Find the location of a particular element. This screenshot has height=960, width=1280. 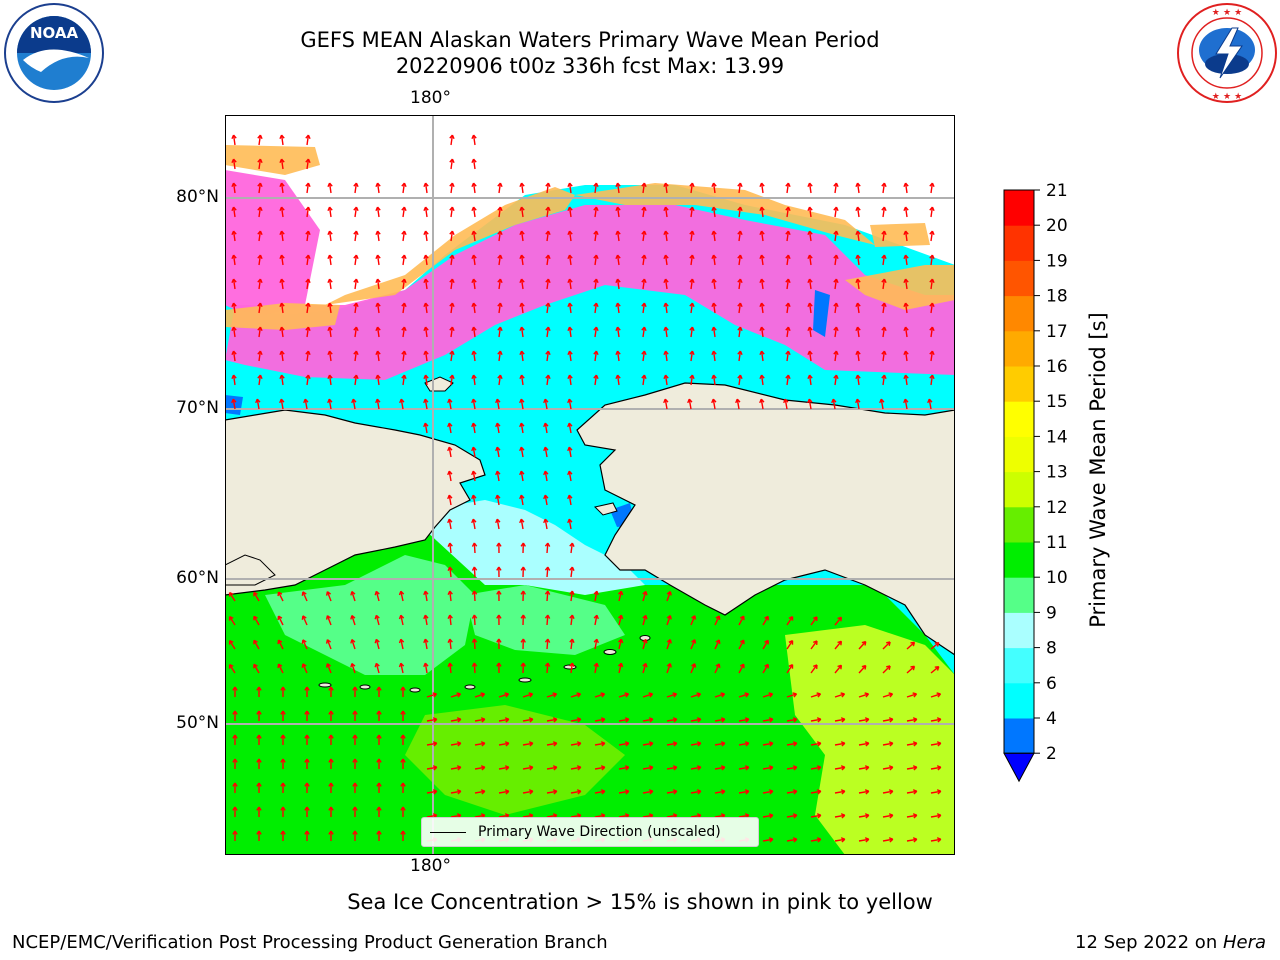

colorbar-band is located at coordinates (1019, 700).